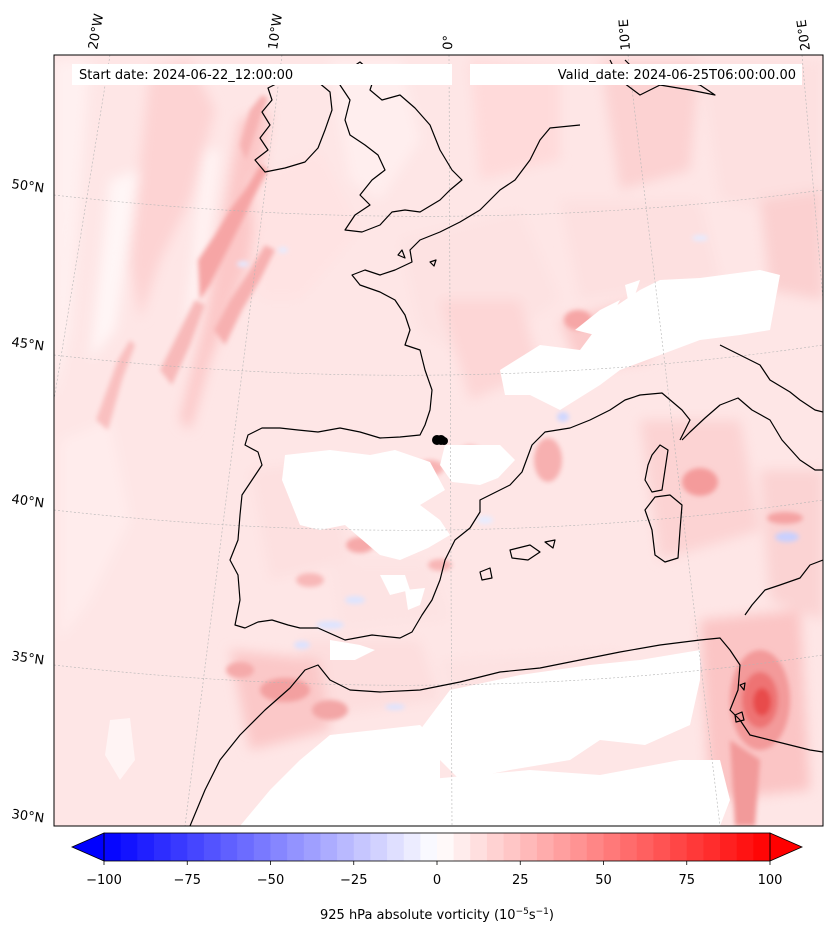  What do you see at coordinates (96, 32) in the screenshot?
I see `lon-label-20w: 20°W` at bounding box center [96, 32].